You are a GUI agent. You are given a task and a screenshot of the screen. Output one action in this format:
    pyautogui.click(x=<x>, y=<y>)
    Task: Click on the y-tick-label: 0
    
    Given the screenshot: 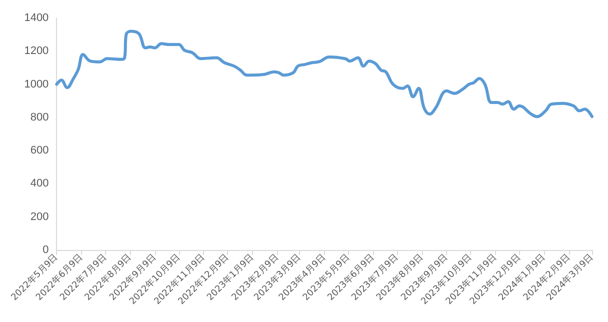 What is the action you would take?
    pyautogui.click(x=45, y=250)
    